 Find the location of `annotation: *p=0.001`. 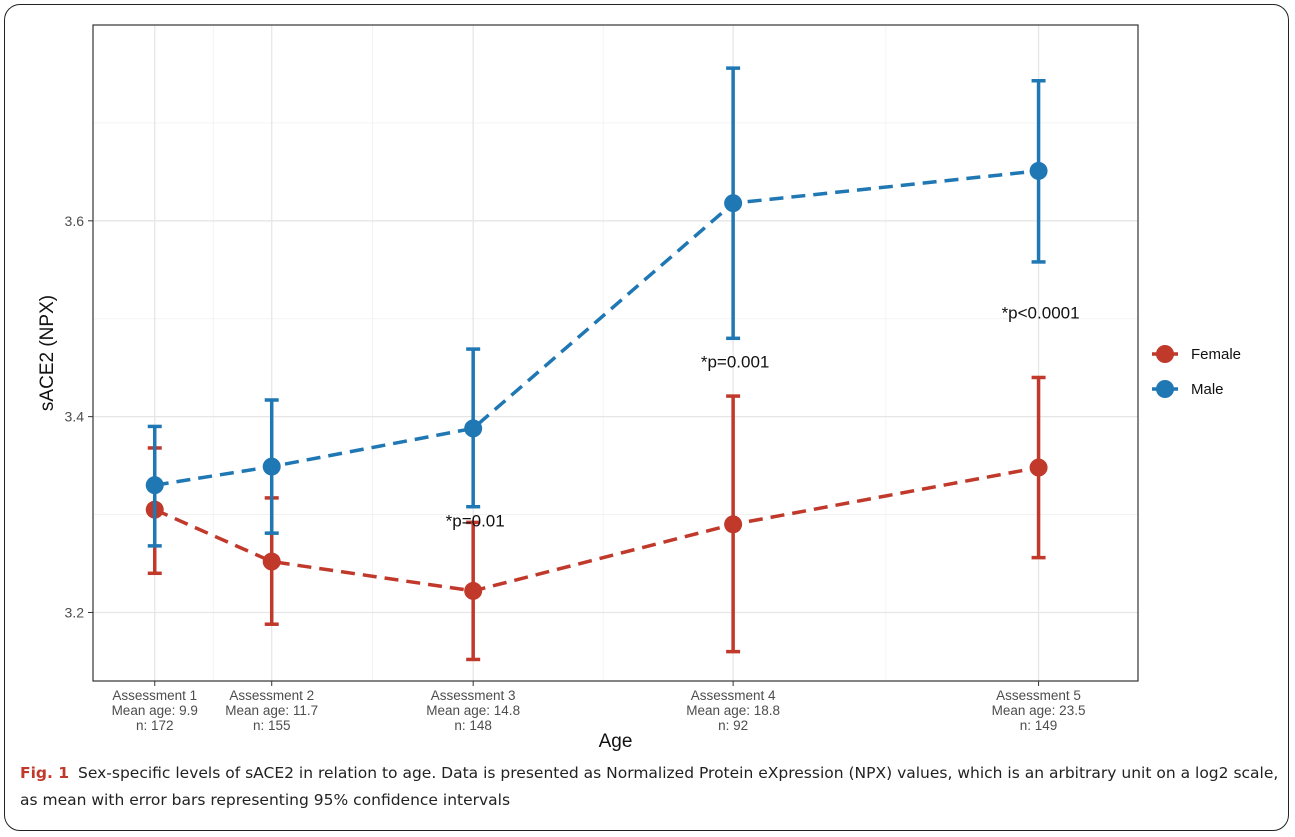

annotation: *p=0.001 is located at coordinates (735, 362).